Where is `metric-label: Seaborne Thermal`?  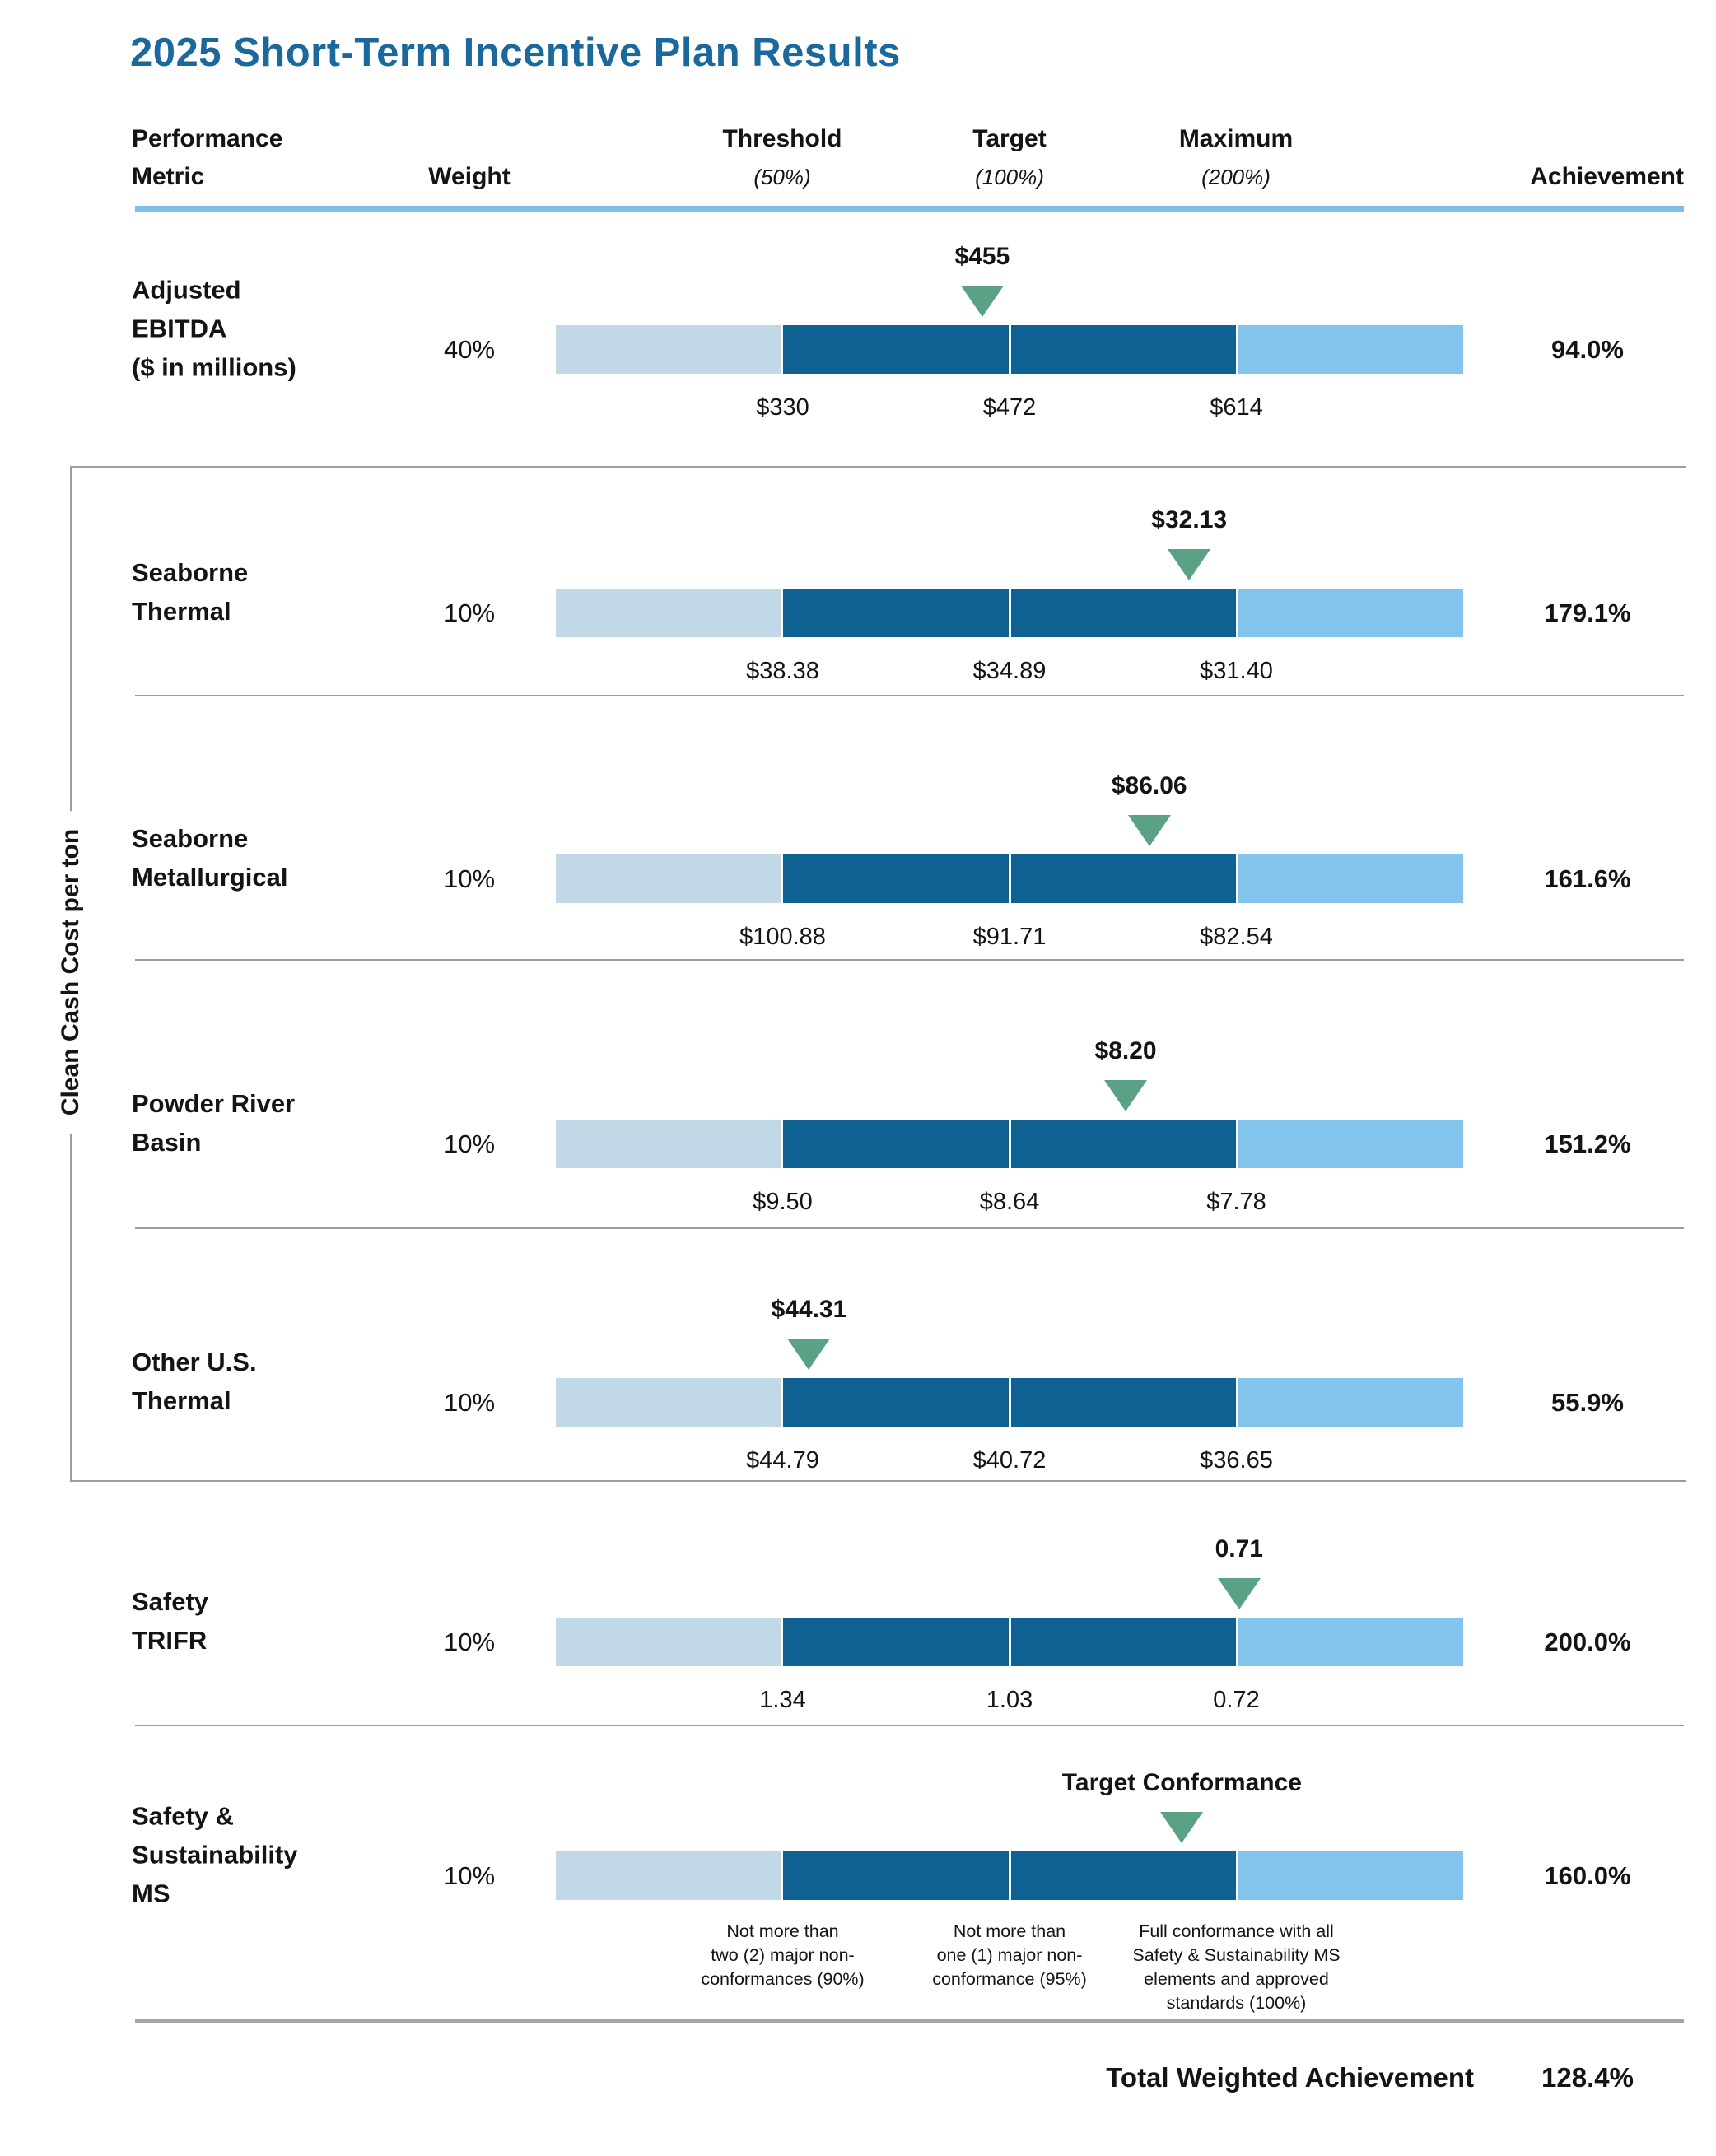
metric-label: Seaborne Thermal is located at coordinates (267, 592).